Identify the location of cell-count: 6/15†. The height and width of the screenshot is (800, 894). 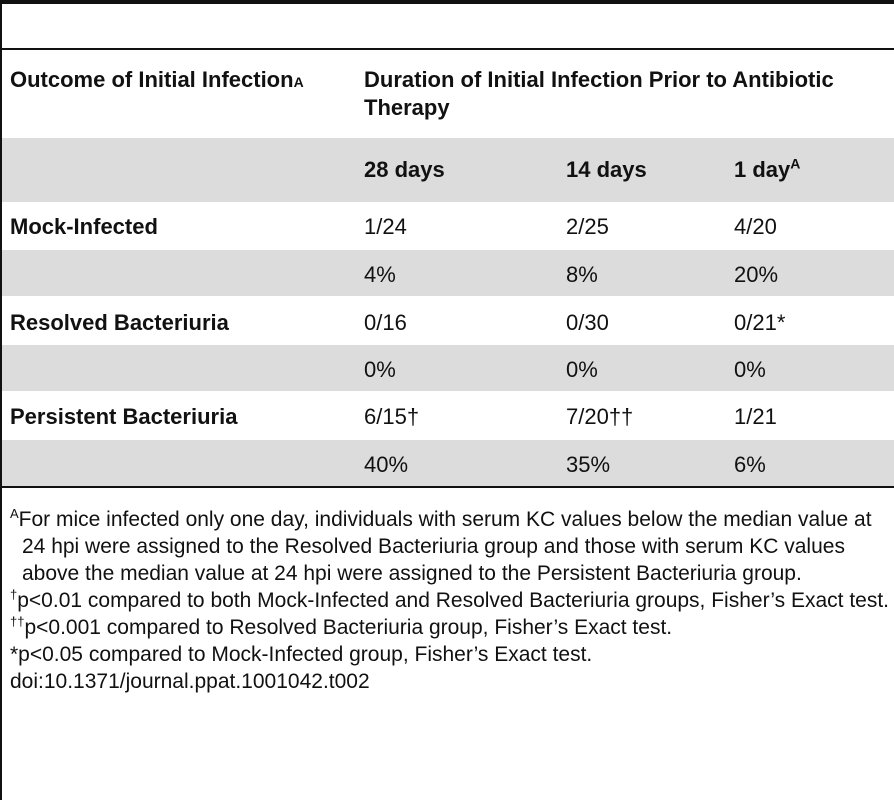
(392, 416).